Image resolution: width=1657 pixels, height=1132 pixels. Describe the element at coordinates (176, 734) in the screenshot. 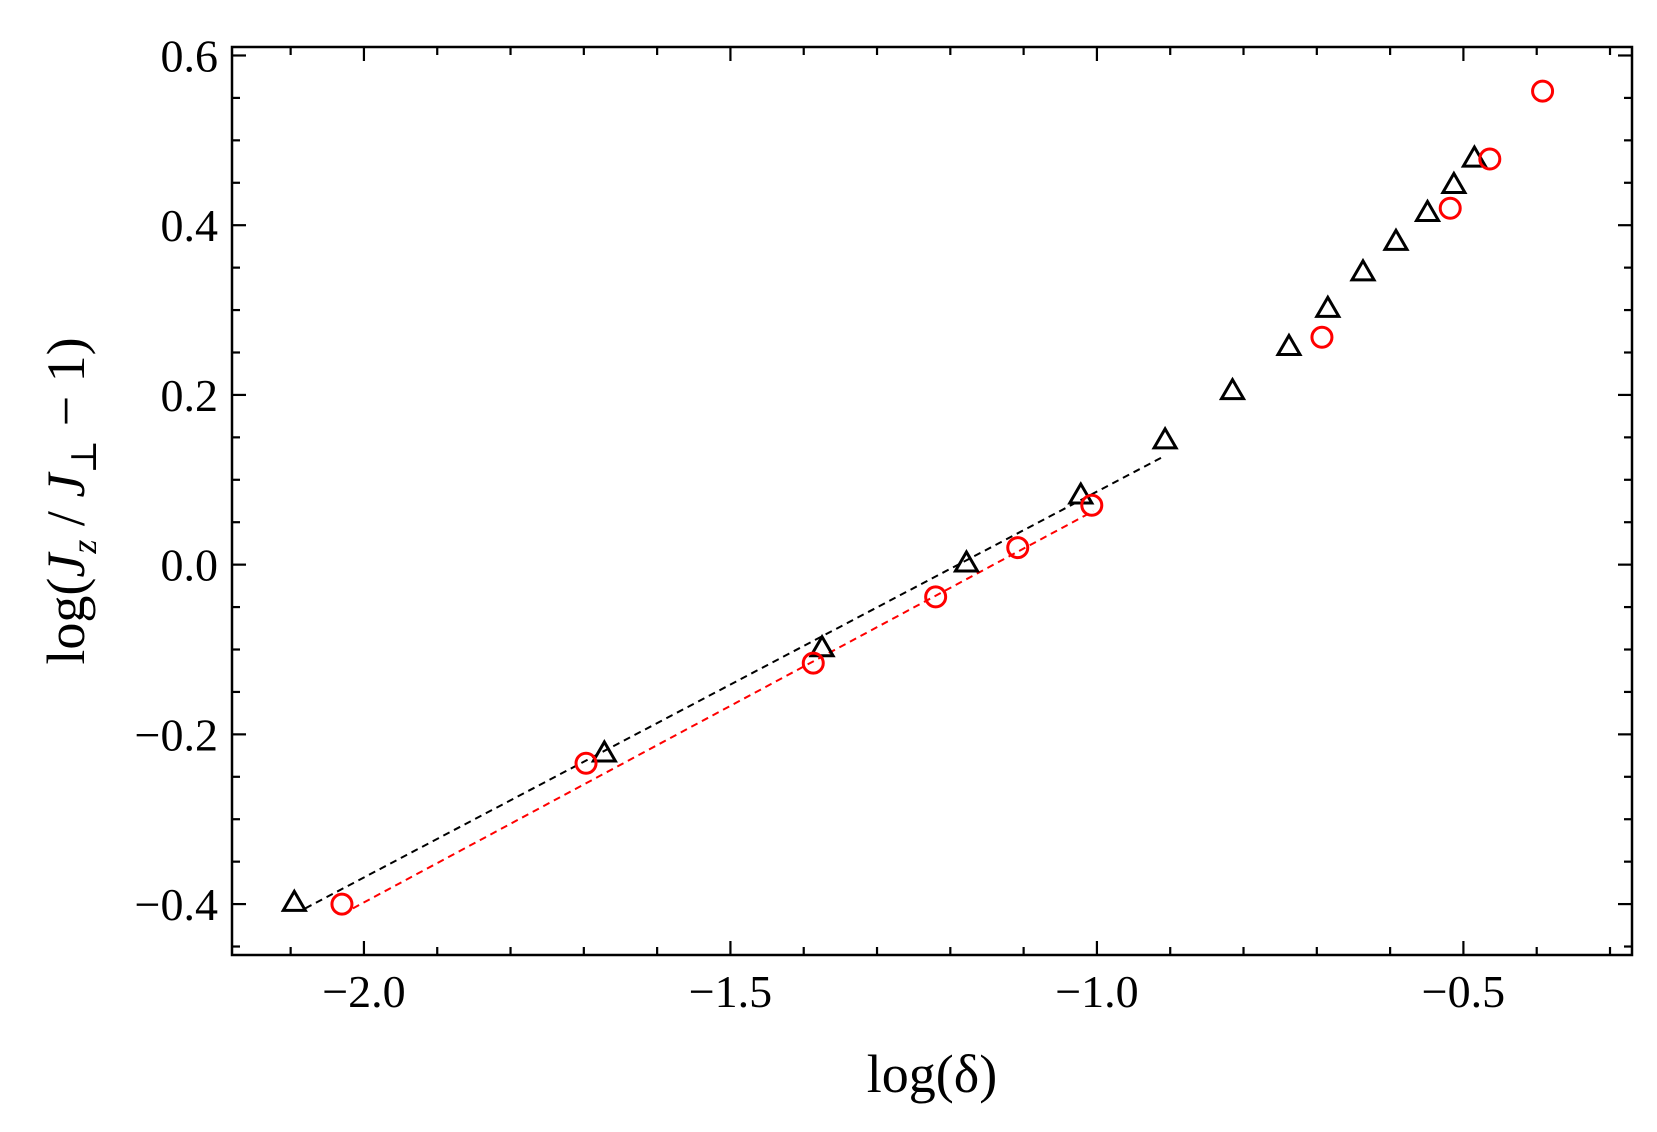

I see `y-tick-label: −0.2` at that location.